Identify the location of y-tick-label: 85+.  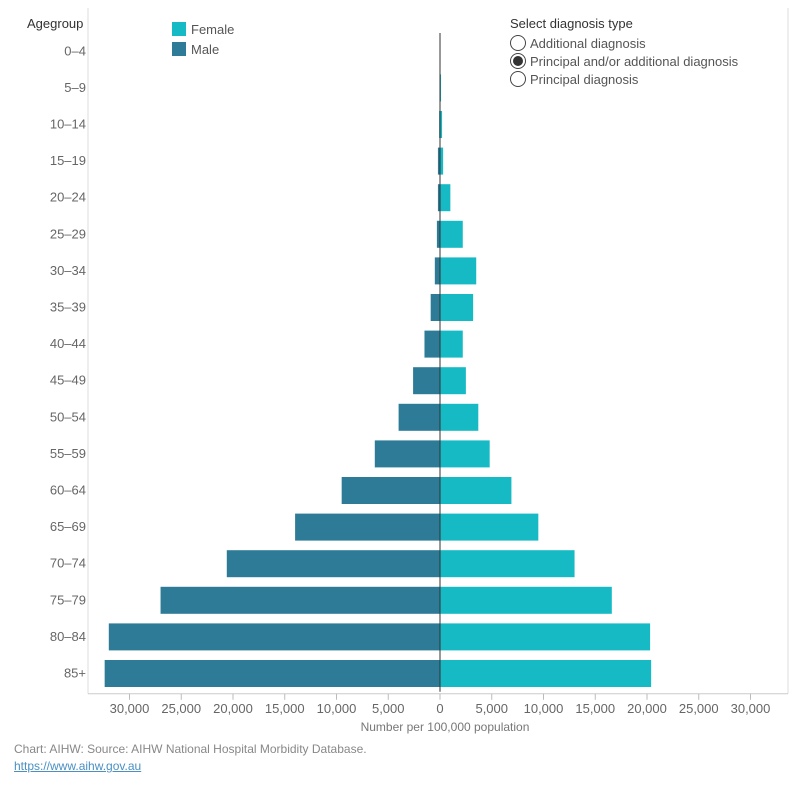
(75, 673).